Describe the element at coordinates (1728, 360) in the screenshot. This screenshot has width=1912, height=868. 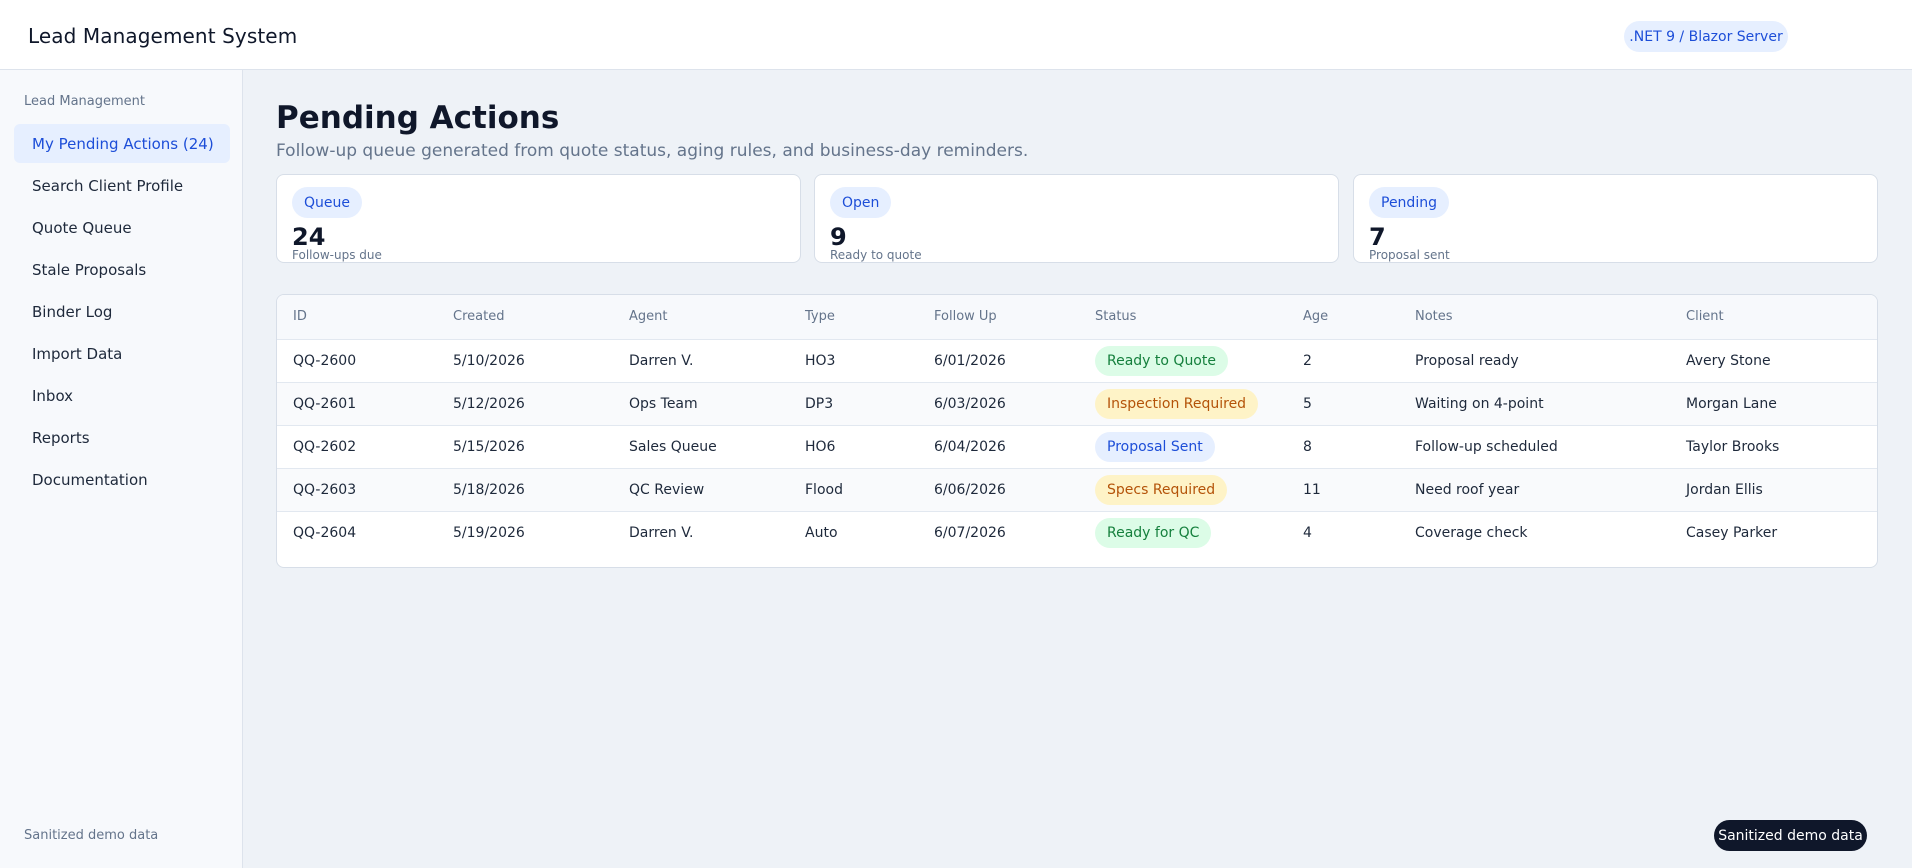
I see `cell-client: Avery Stone` at that location.